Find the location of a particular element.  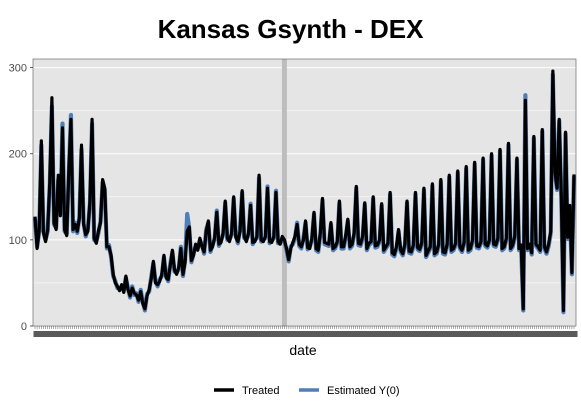

x-axis-title: date is located at coordinates (302, 350).